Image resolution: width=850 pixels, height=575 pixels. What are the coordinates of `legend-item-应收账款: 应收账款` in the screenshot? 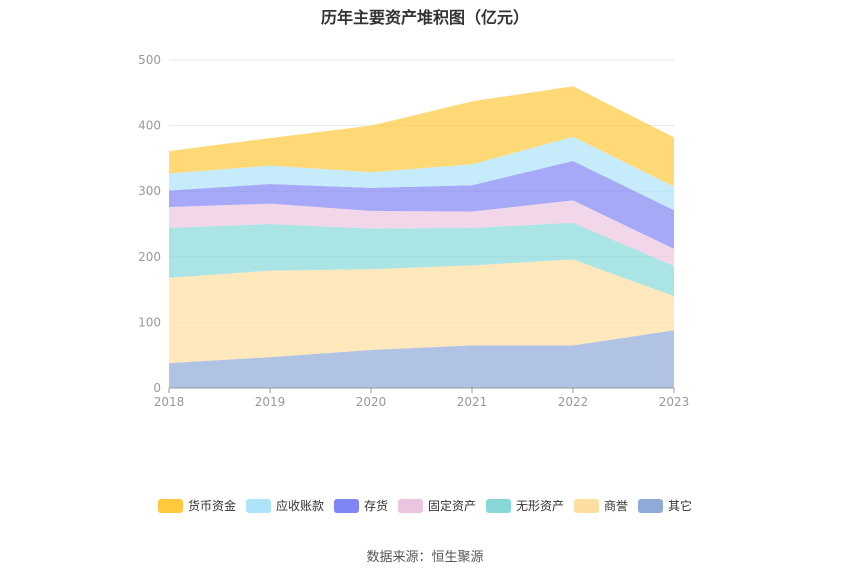 It's located at (284, 505).